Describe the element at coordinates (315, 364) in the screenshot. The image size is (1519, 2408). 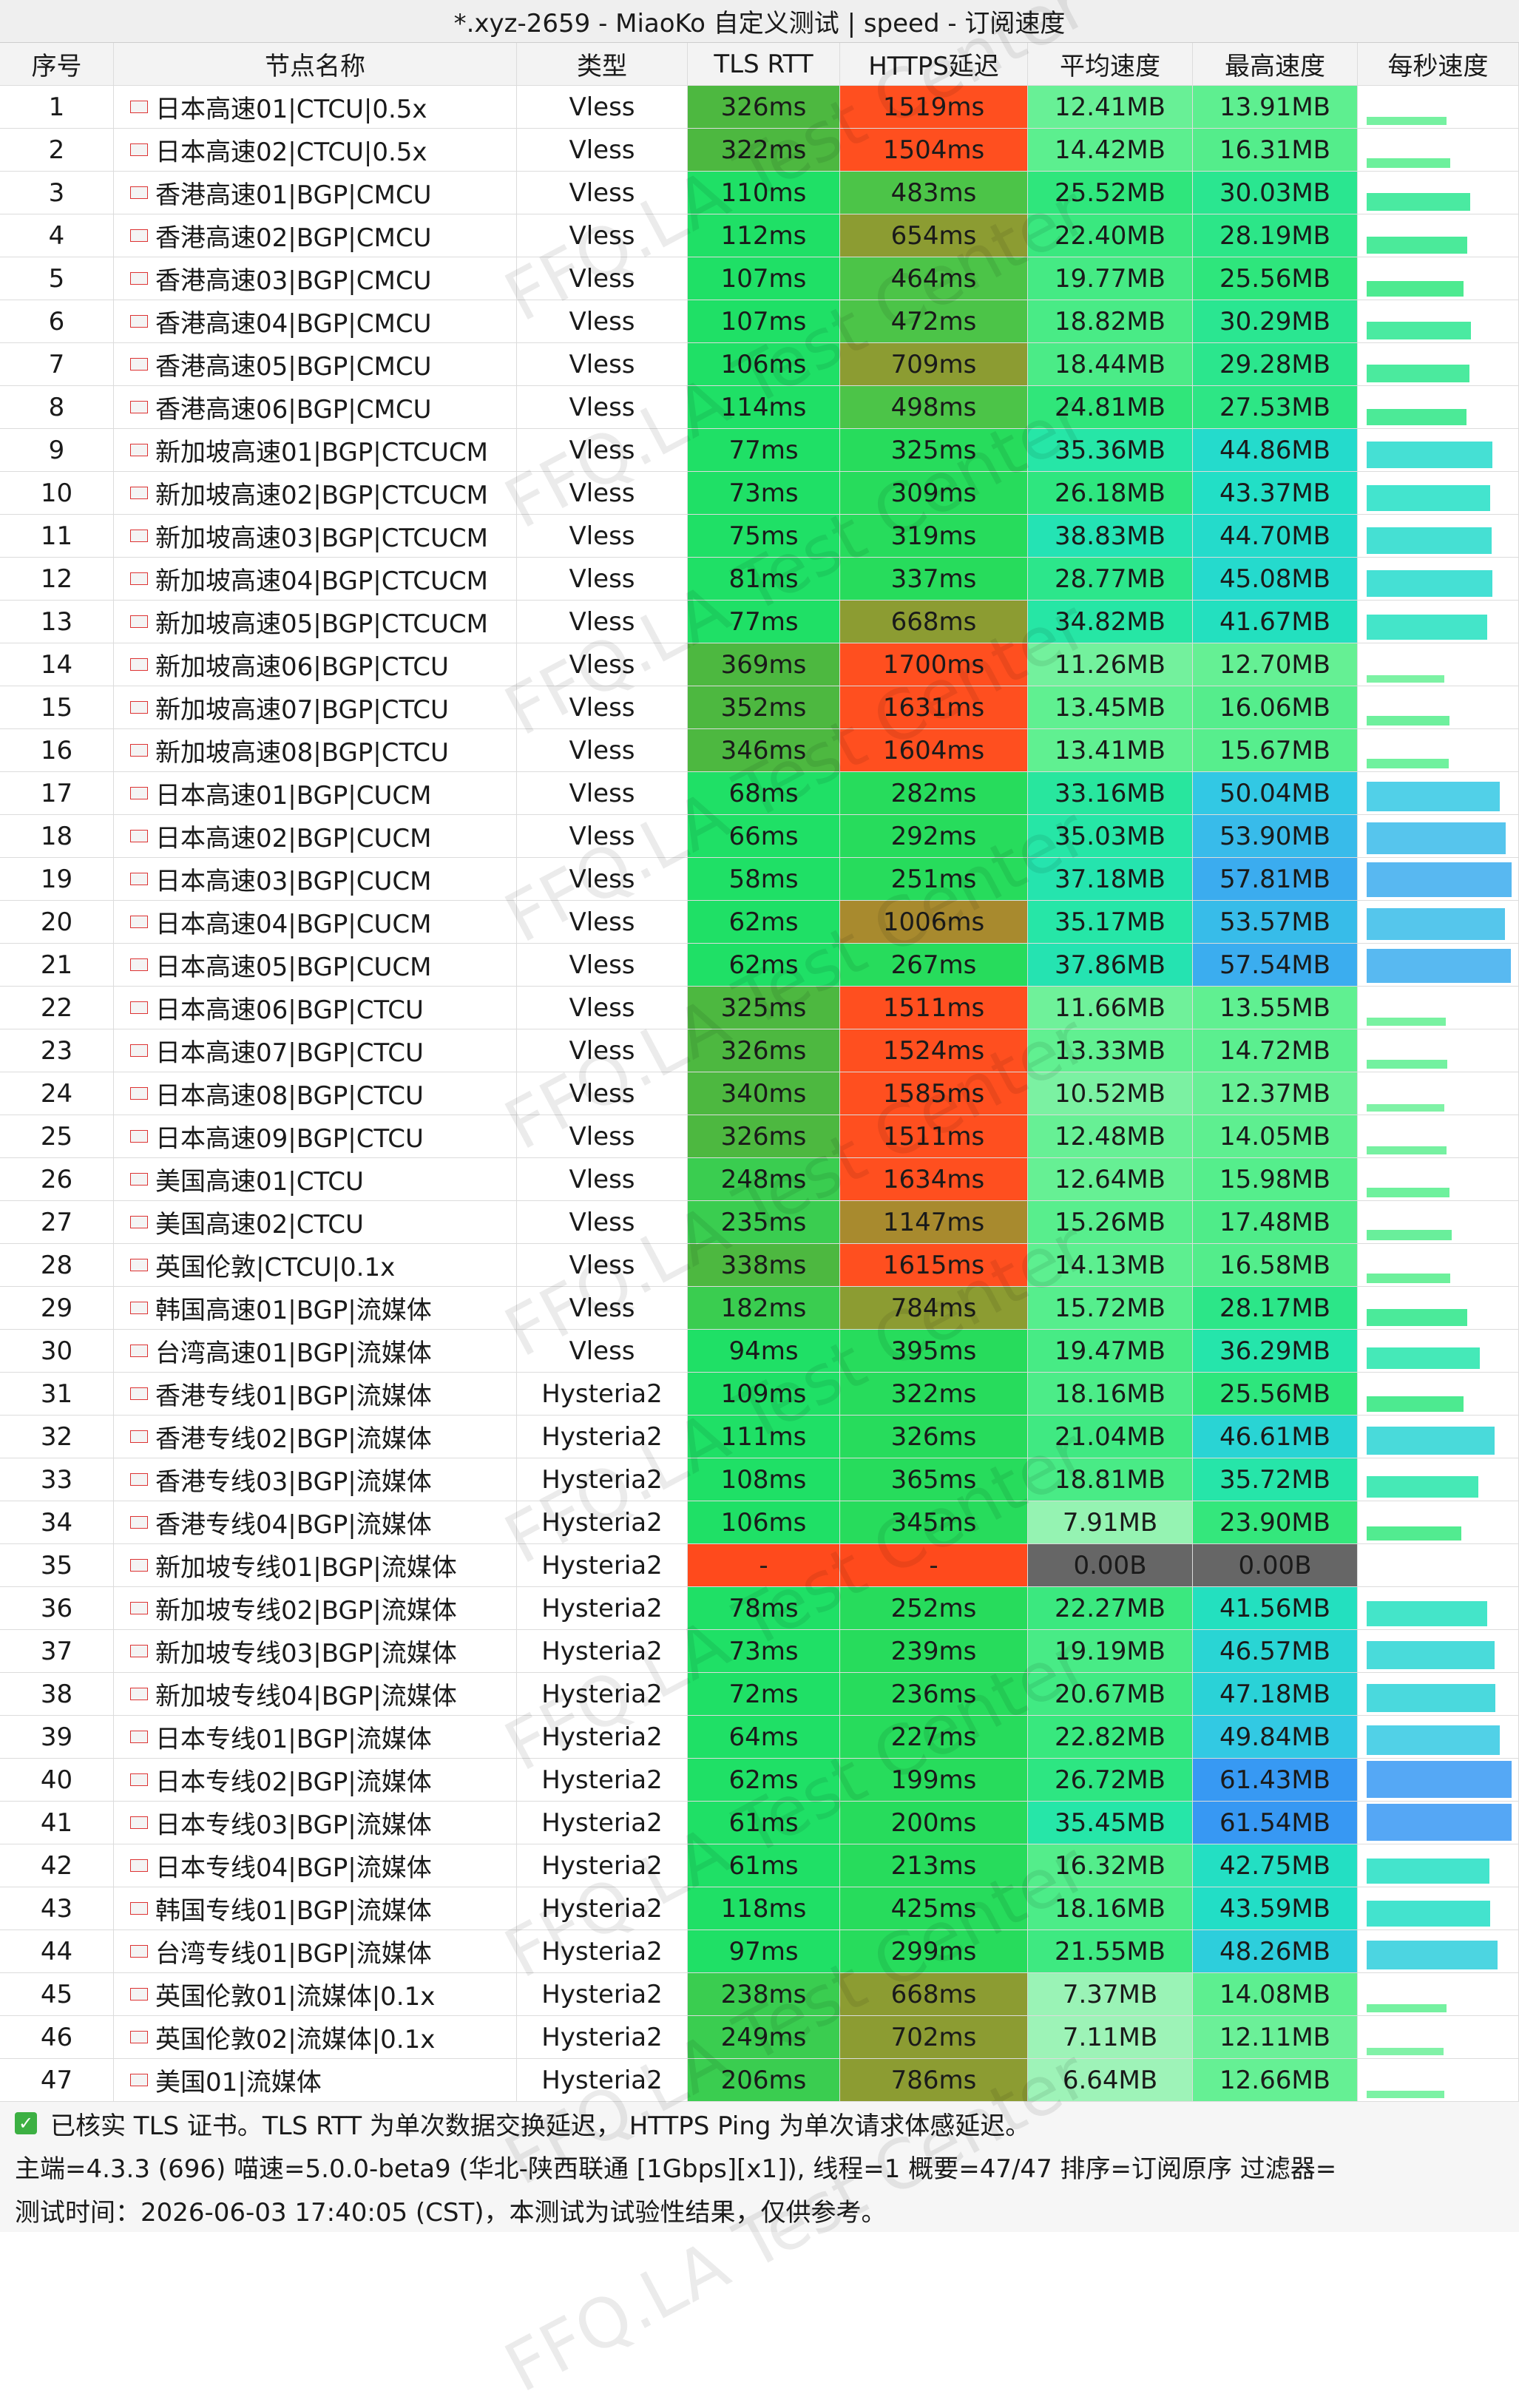
I see `node-name-cell: 香港高速05|BGP|CMCU` at that location.